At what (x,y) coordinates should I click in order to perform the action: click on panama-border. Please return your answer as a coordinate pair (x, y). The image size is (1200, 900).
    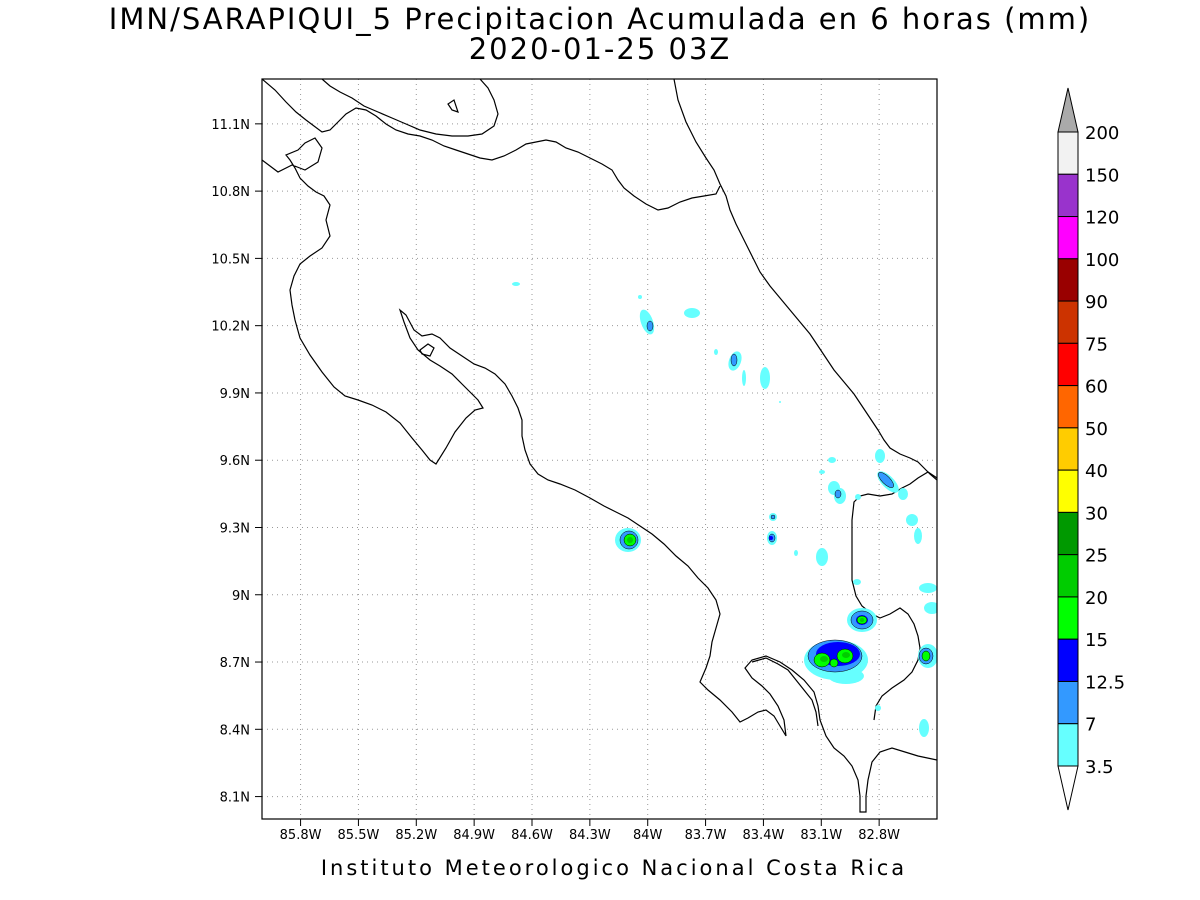
    Looking at the image, I should click on (894, 596).